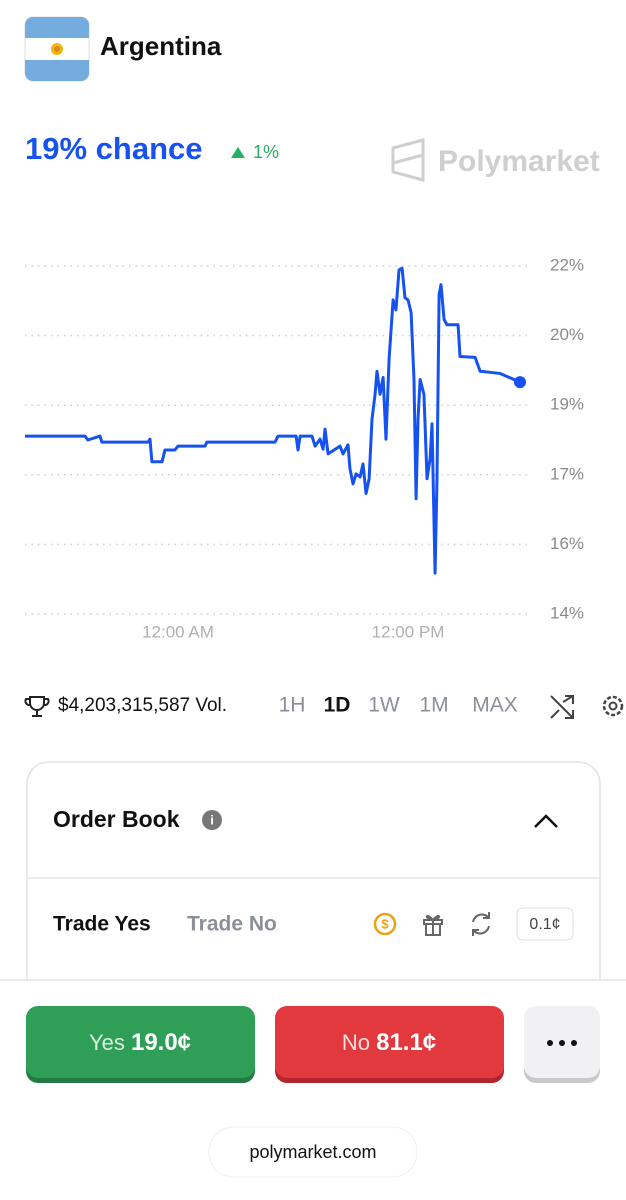 Image resolution: width=626 pixels, height=1200 pixels. What do you see at coordinates (408, 631) in the screenshot?
I see `x-tick-label: 12:00 PM` at bounding box center [408, 631].